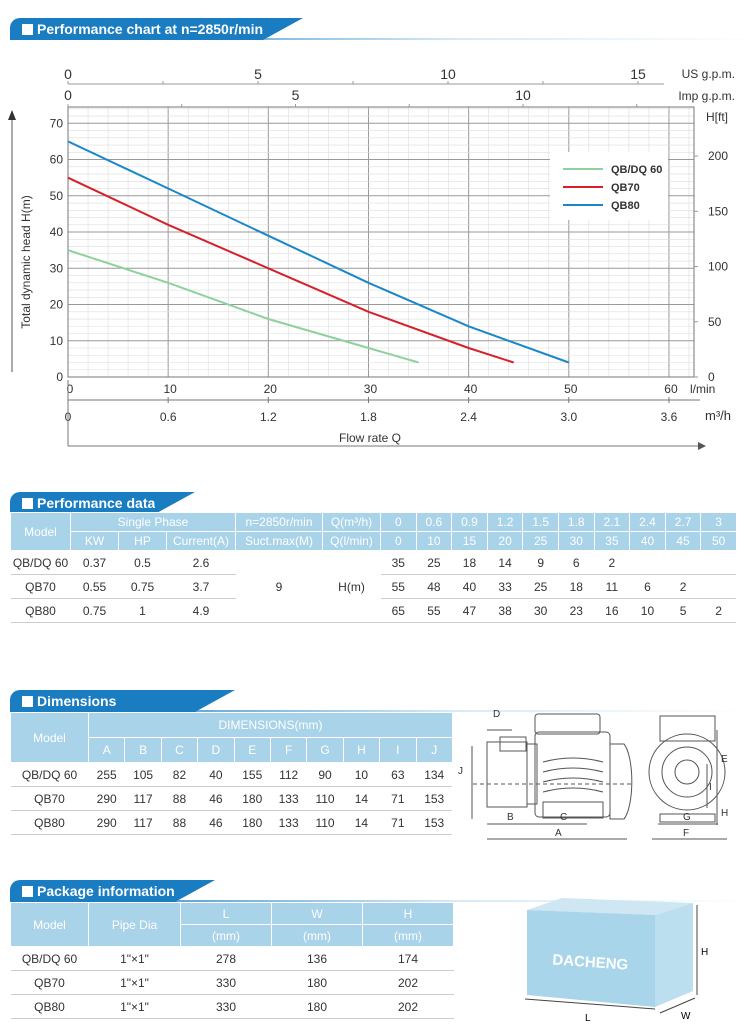 The image size is (750, 1032). I want to click on dim-value-cell: 40, so click(216, 774).